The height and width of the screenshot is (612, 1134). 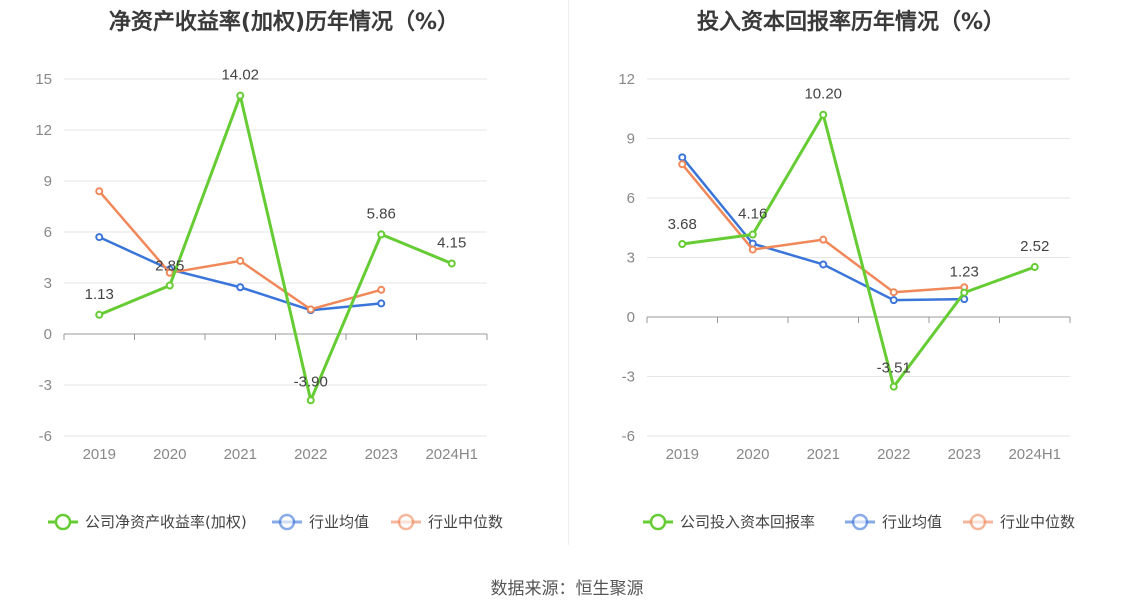 I want to click on data-source-note: 数据来源：恒生聚源, so click(x=567, y=589).